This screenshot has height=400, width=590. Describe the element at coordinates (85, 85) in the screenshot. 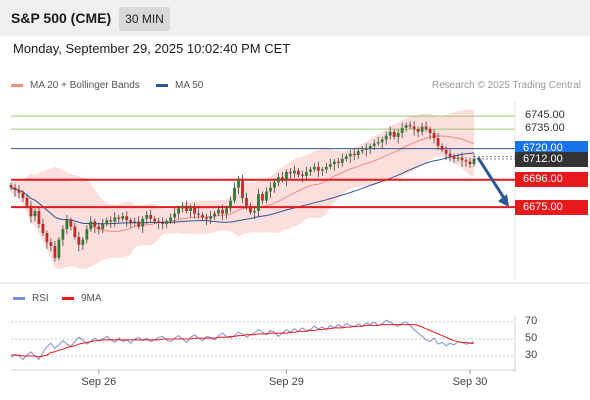

I see `legend-label-ma20: MA 20 + Bollinger Bands` at that location.